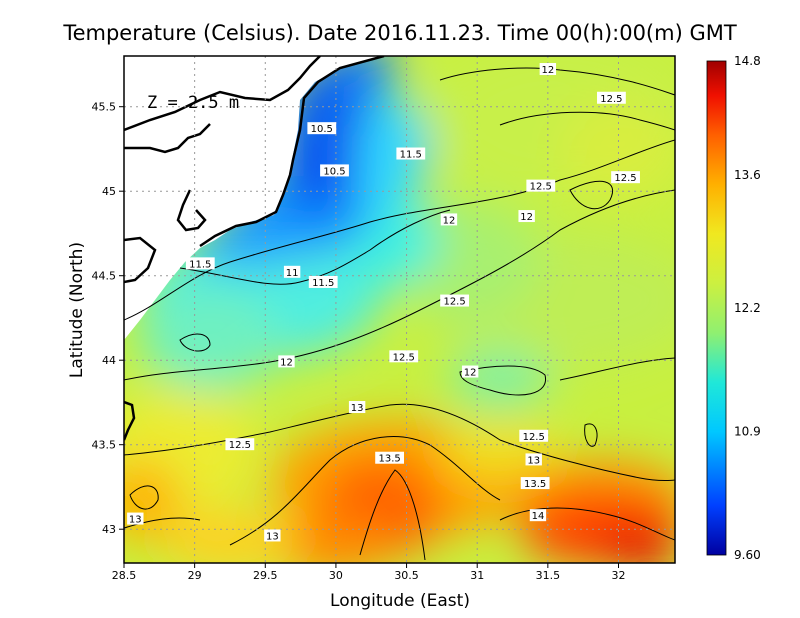  I want to click on colorbar-tick-label: 14.8, so click(747, 61).